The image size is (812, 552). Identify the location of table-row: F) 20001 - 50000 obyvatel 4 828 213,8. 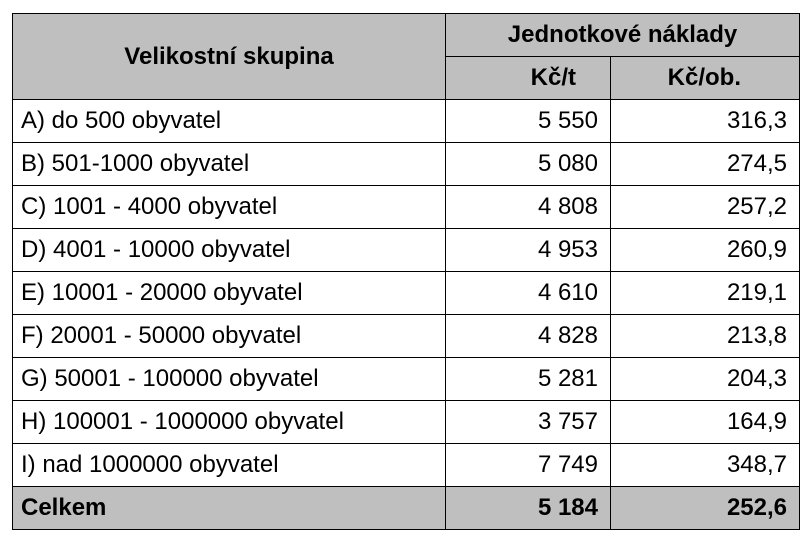
(406, 336).